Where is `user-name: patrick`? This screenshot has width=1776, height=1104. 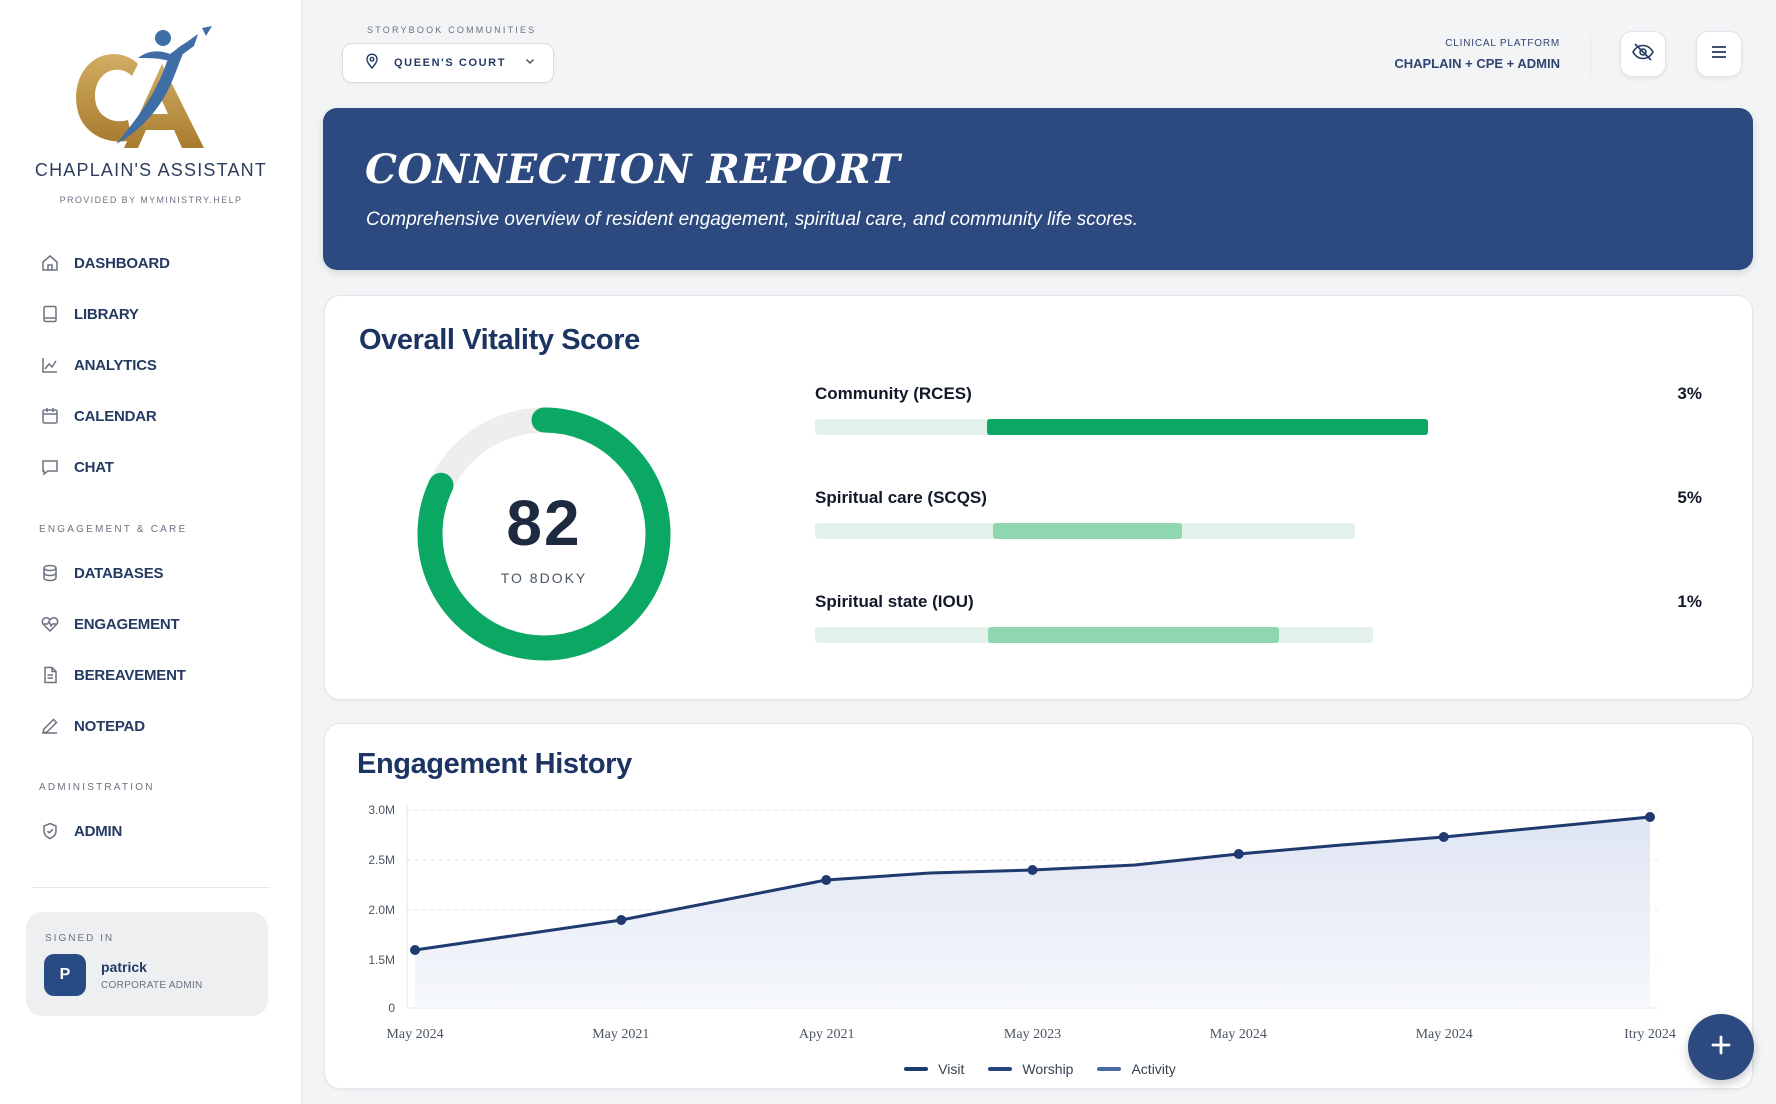 user-name: patrick is located at coordinates (124, 967).